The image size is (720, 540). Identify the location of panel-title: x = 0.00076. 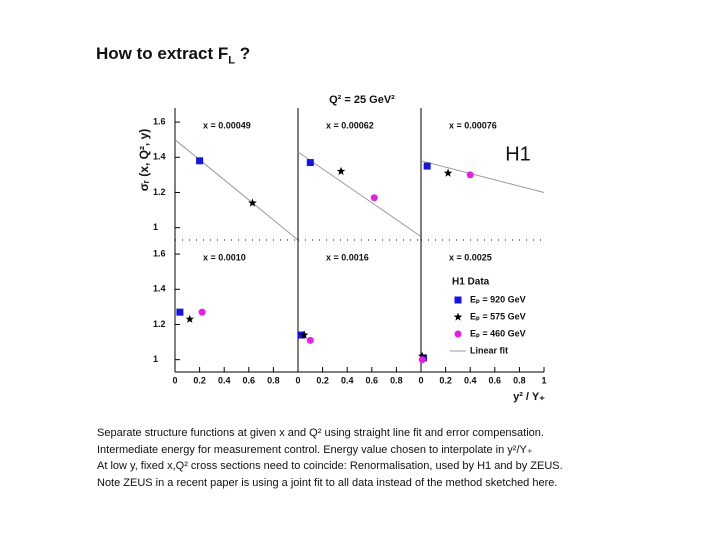
(473, 125).